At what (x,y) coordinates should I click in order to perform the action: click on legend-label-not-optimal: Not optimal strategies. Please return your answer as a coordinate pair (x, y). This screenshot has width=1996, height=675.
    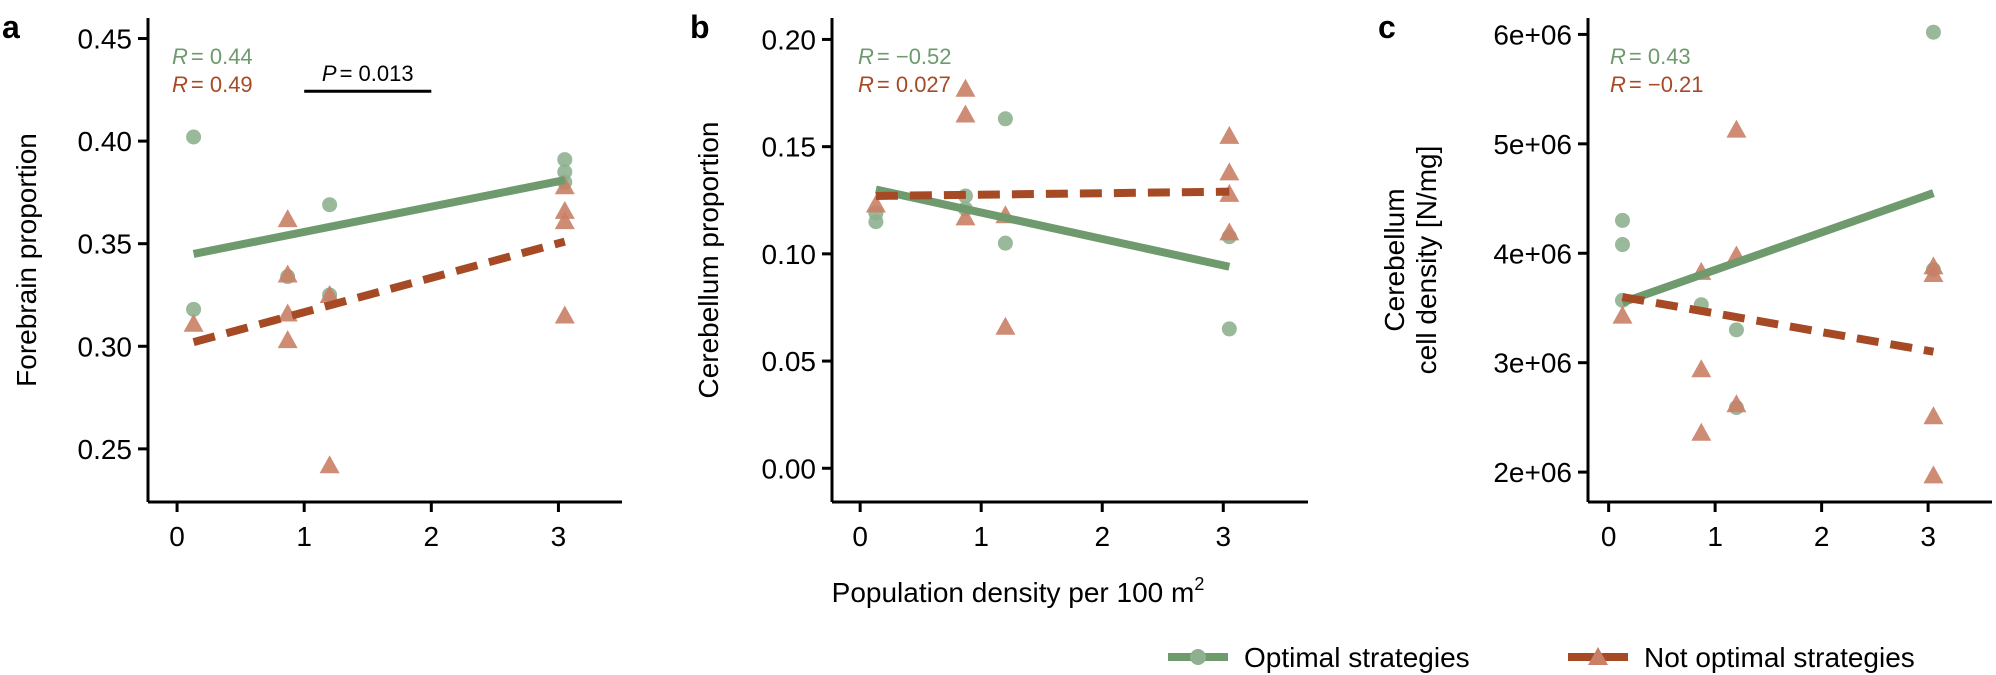
    Looking at the image, I should click on (1779, 657).